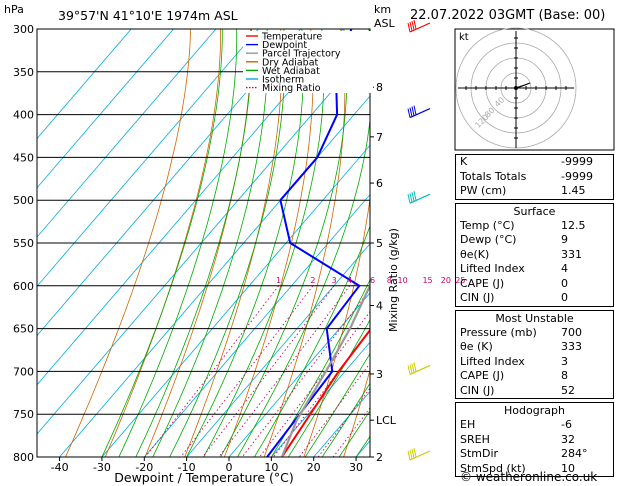  What do you see at coordinates (523, 85) in the screenshot?
I see `hodograph-trace` at bounding box center [523, 85].